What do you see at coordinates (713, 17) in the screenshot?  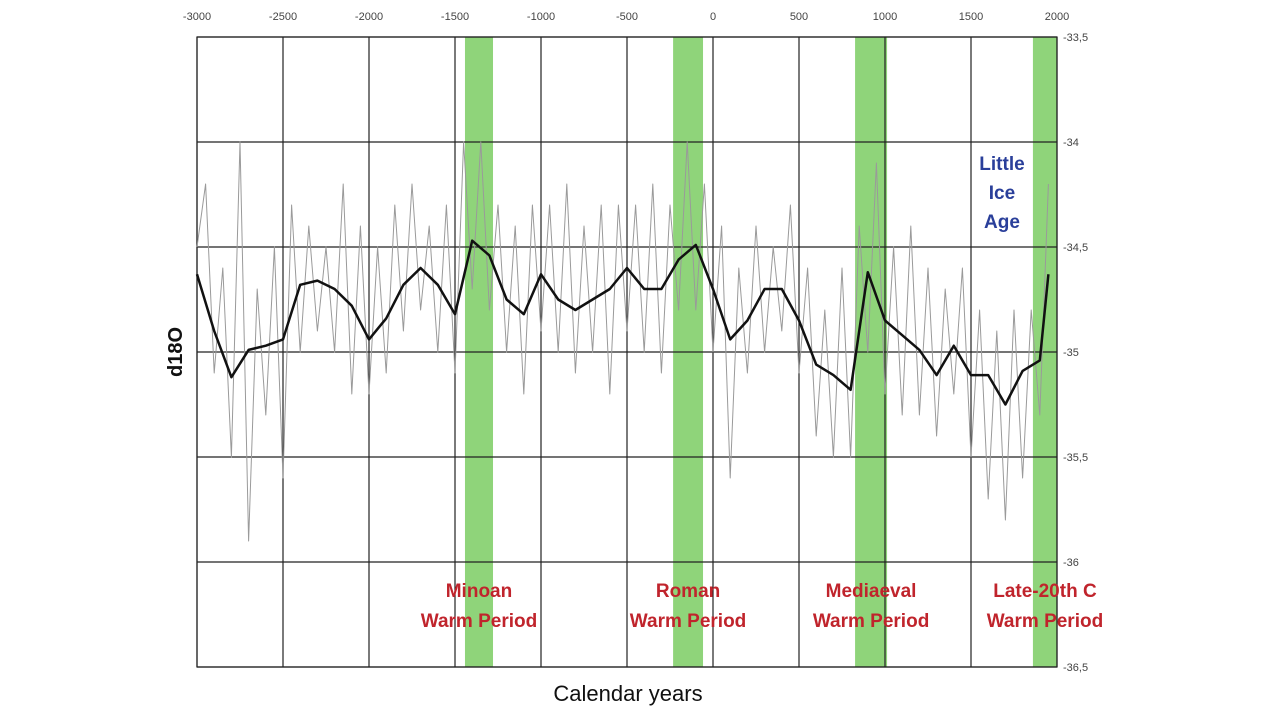 I see `x-tick-label: 0` at bounding box center [713, 17].